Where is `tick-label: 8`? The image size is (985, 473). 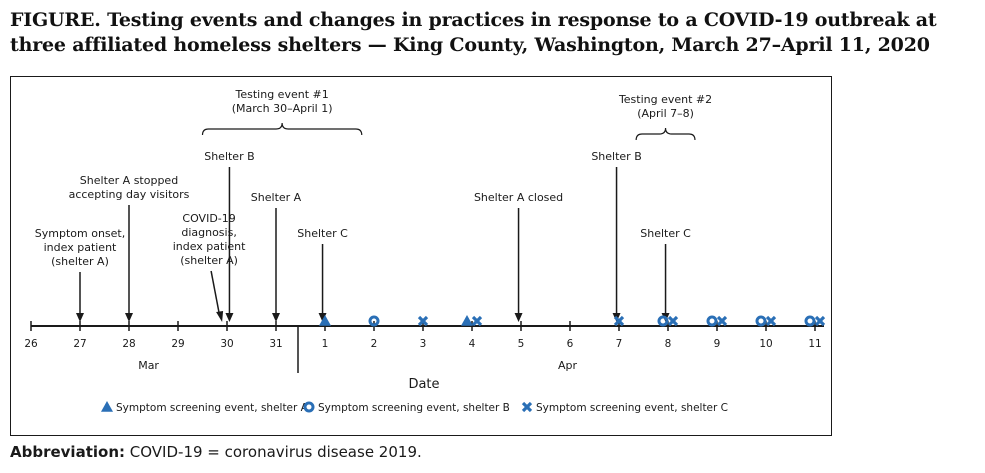 tick-label: 8 is located at coordinates (668, 344).